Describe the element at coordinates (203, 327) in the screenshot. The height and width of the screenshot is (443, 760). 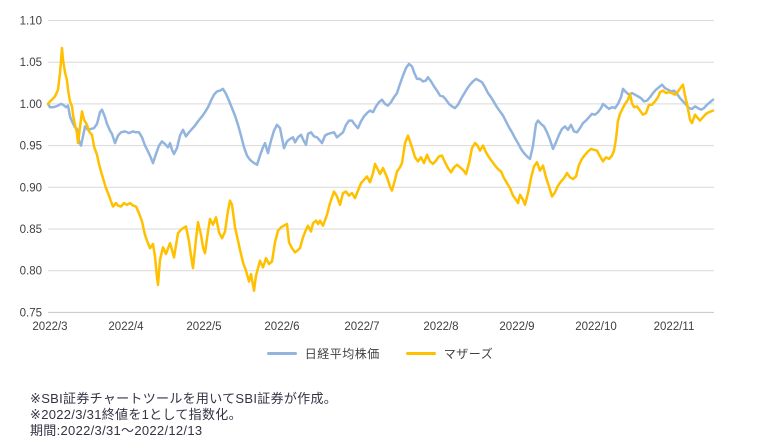
I see `x-axis-tick-label: 2022/5` at that location.